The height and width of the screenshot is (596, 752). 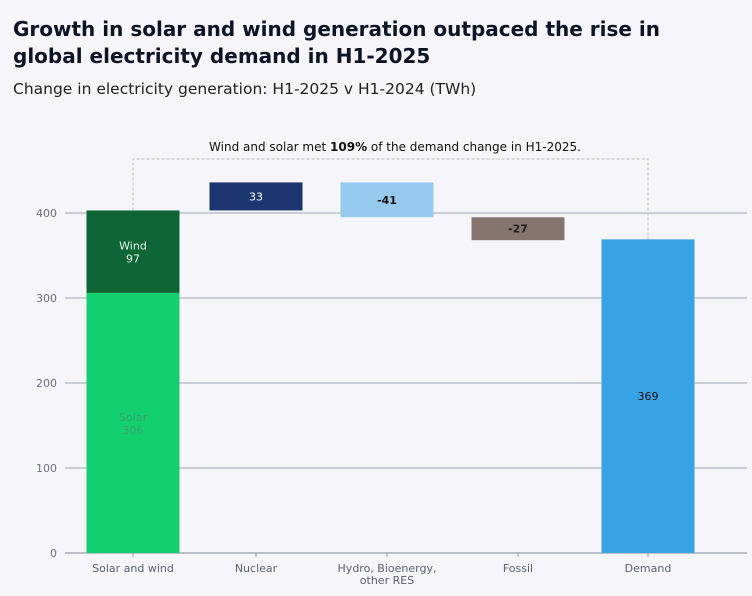 I want to click on x-category-label: Fossil, so click(x=518, y=568).